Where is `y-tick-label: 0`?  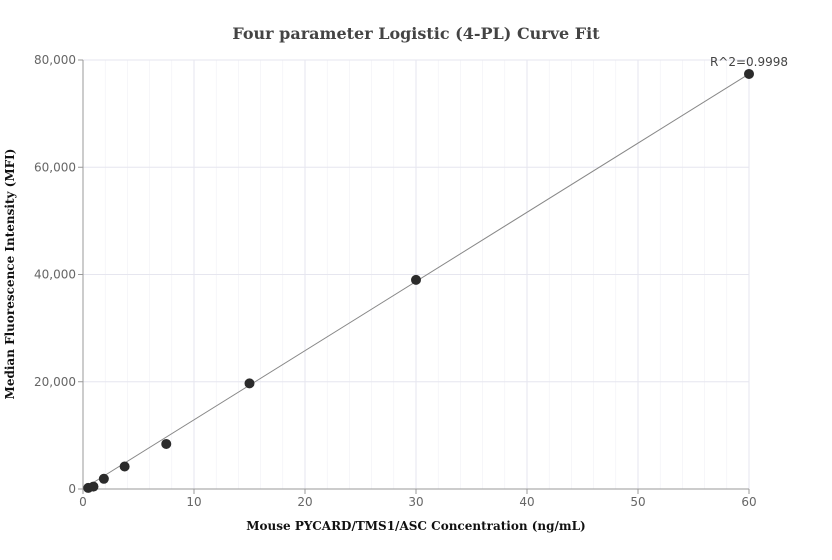
y-tick-label: 0 is located at coordinates (72, 489).